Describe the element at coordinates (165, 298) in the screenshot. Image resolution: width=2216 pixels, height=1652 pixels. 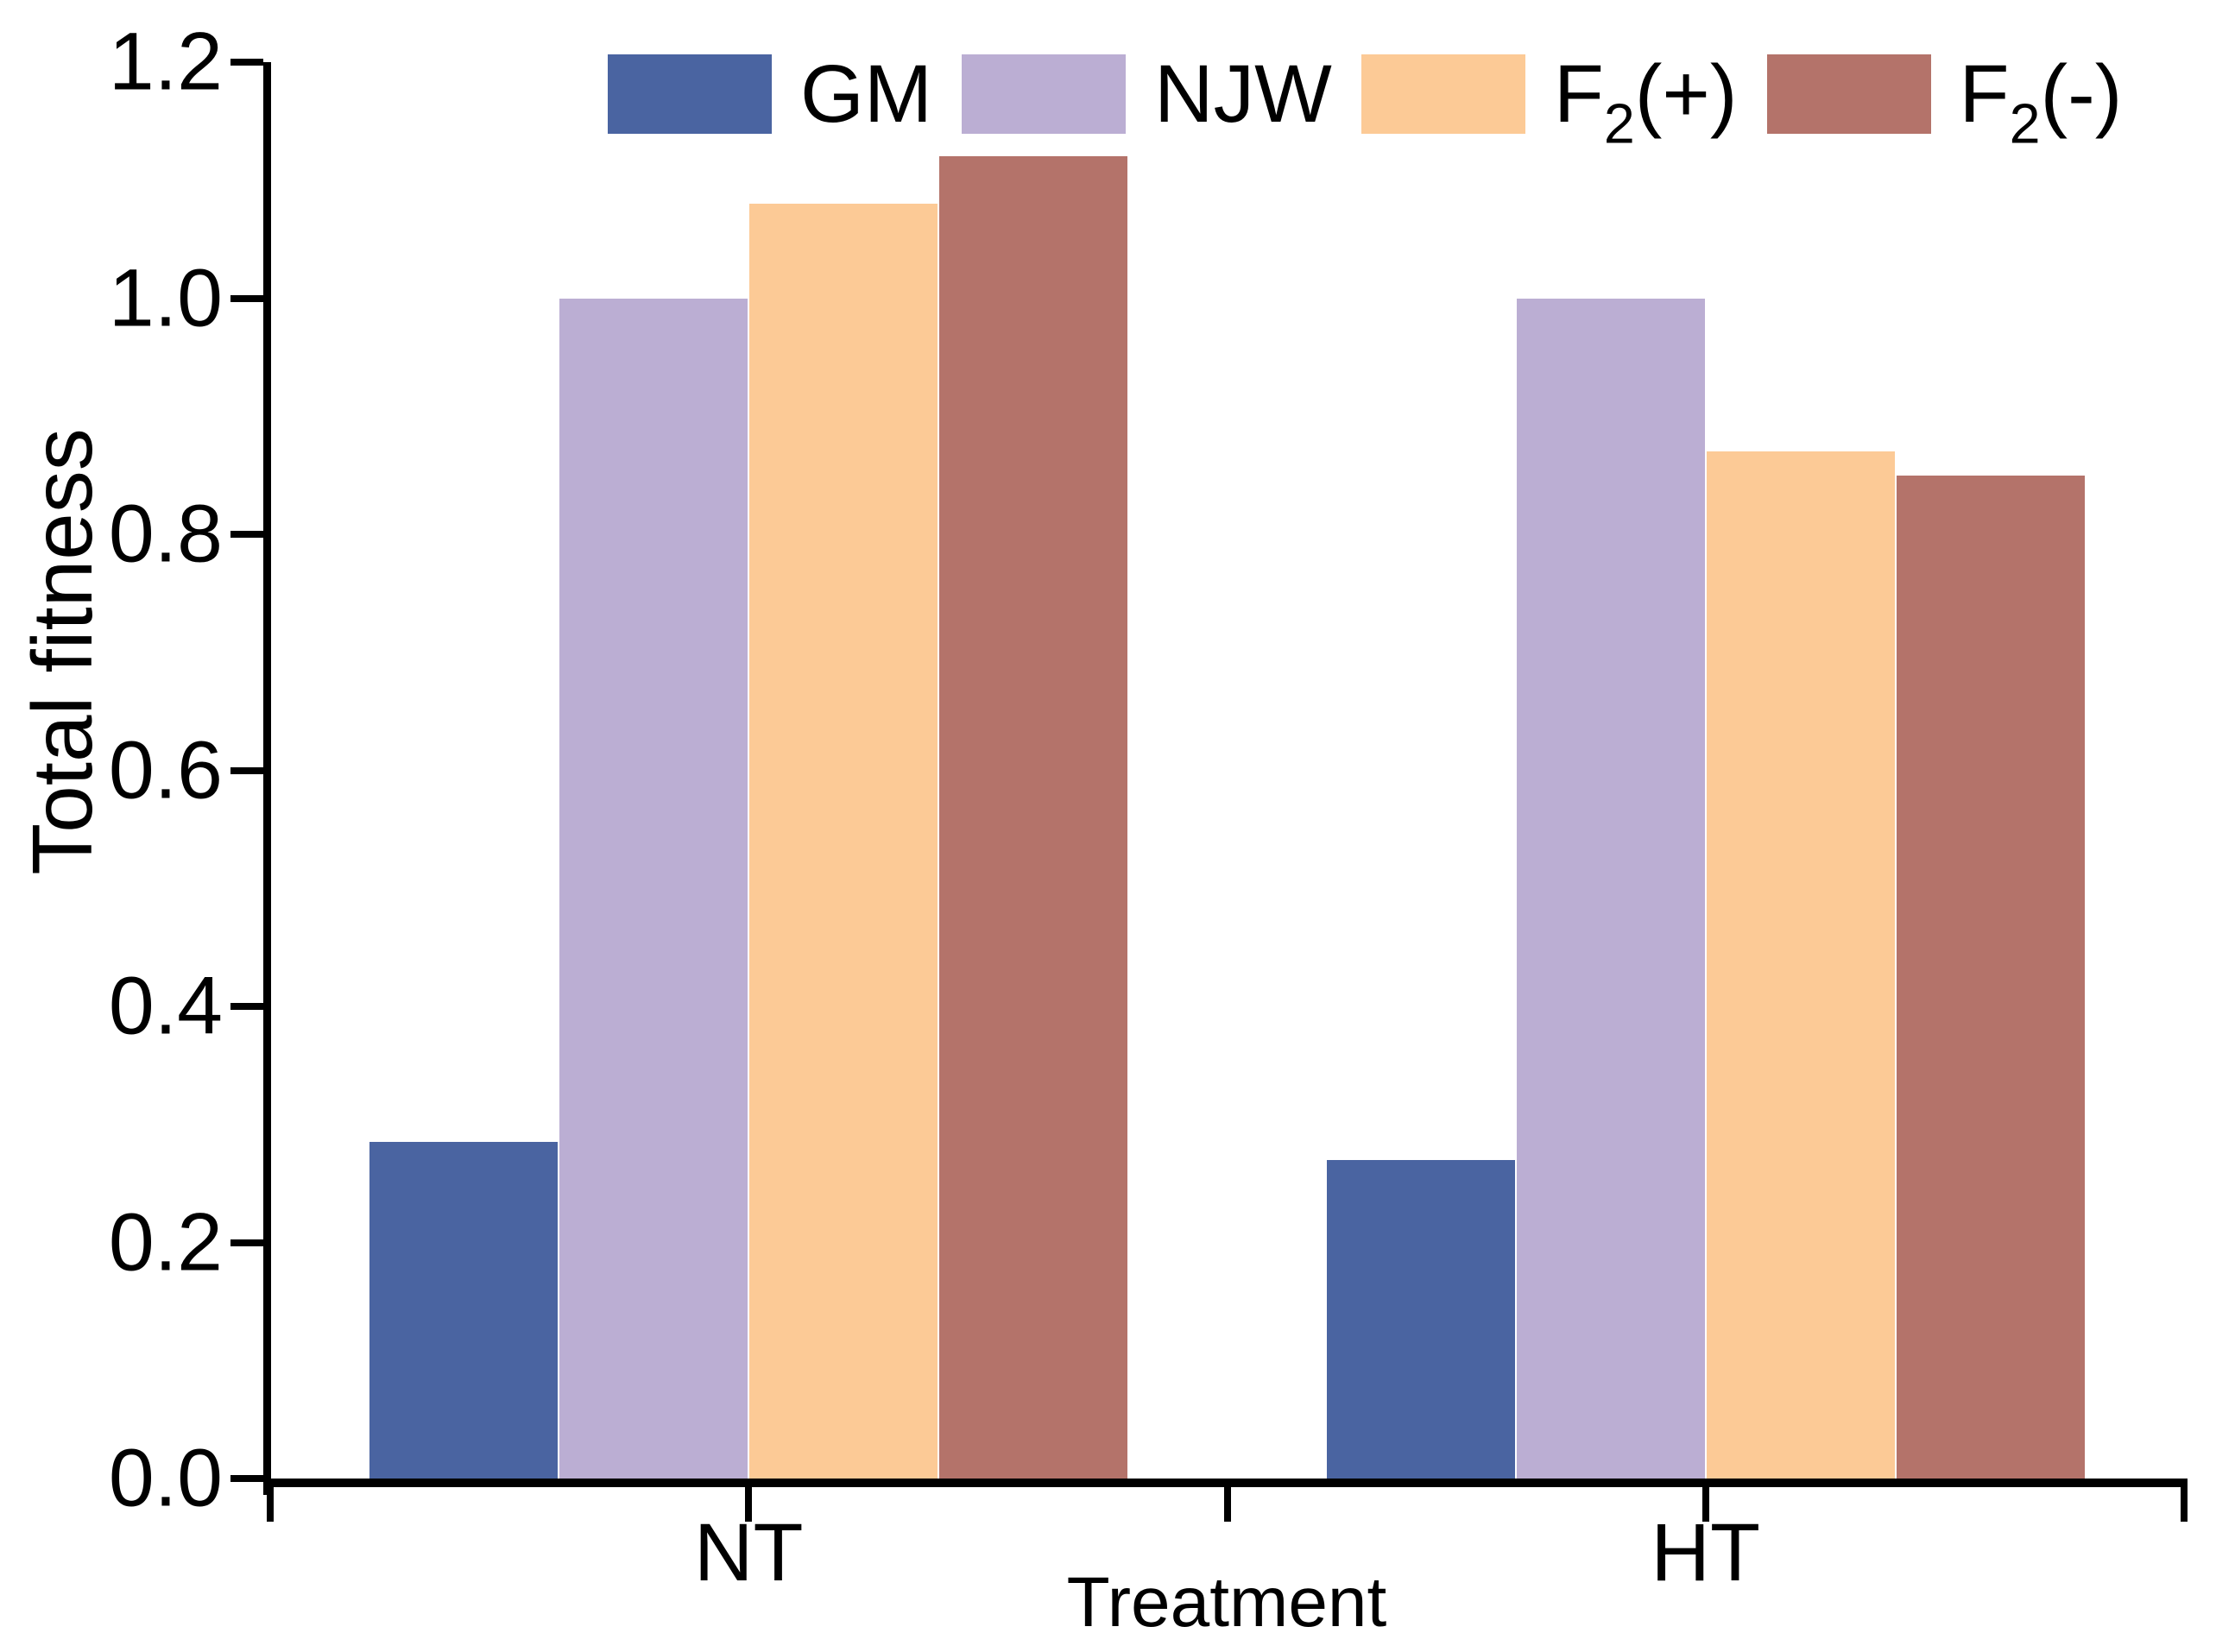
I see `y-tick-label: 1.0` at that location.